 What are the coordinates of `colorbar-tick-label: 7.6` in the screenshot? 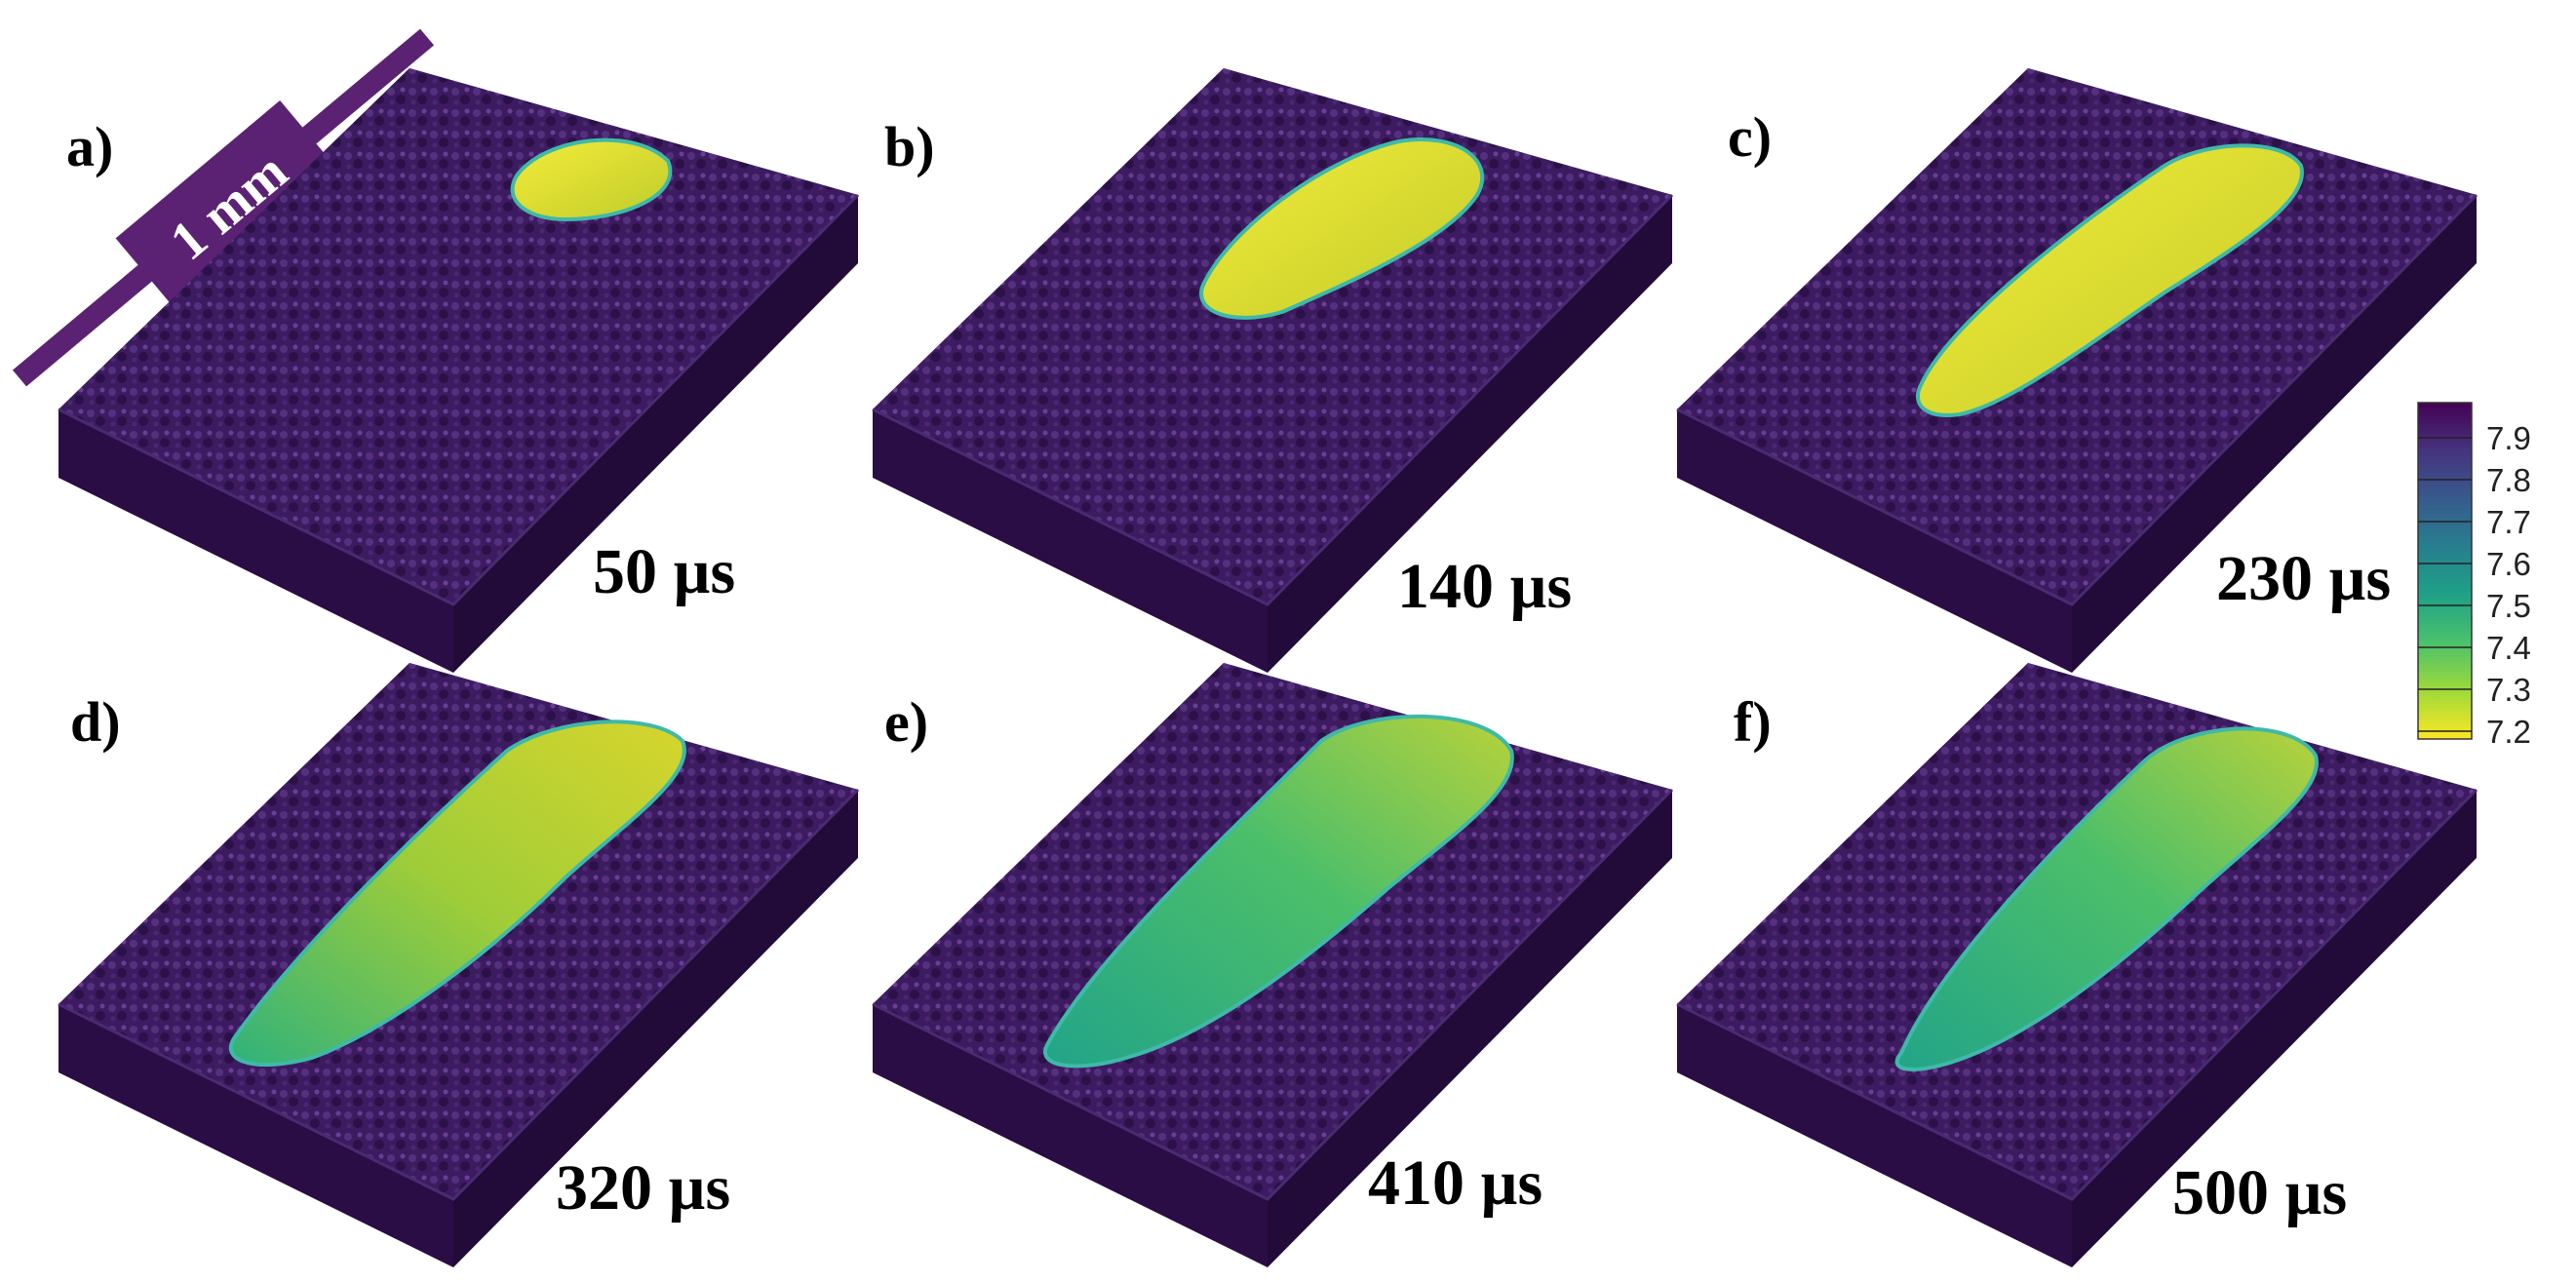 It's located at (2508, 564).